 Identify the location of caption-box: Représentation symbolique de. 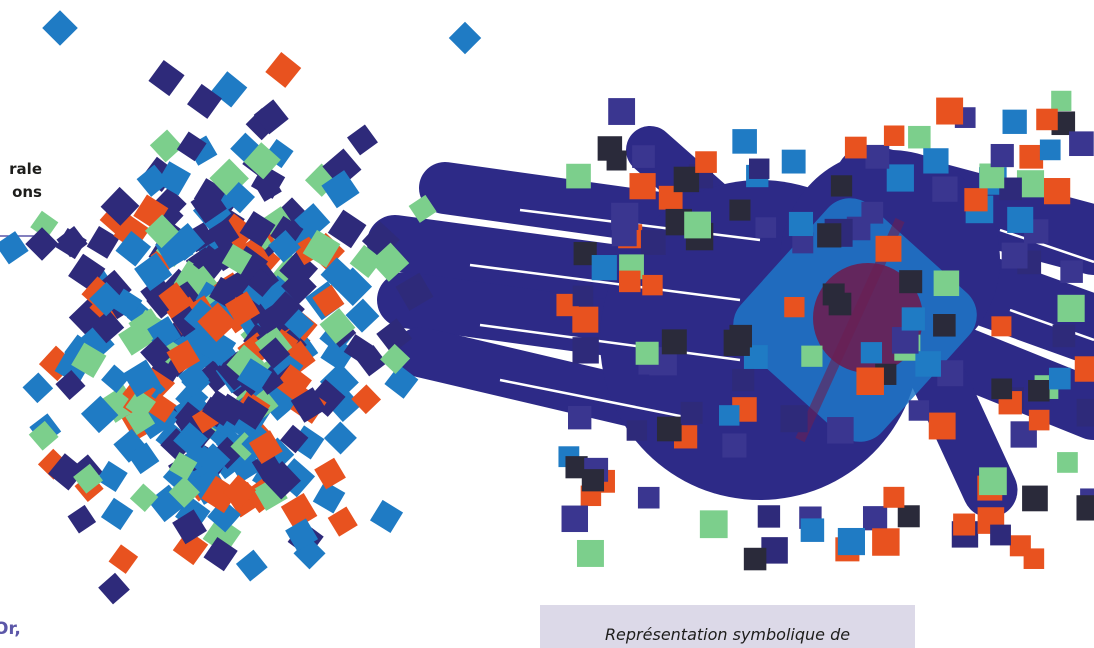
(727, 626).